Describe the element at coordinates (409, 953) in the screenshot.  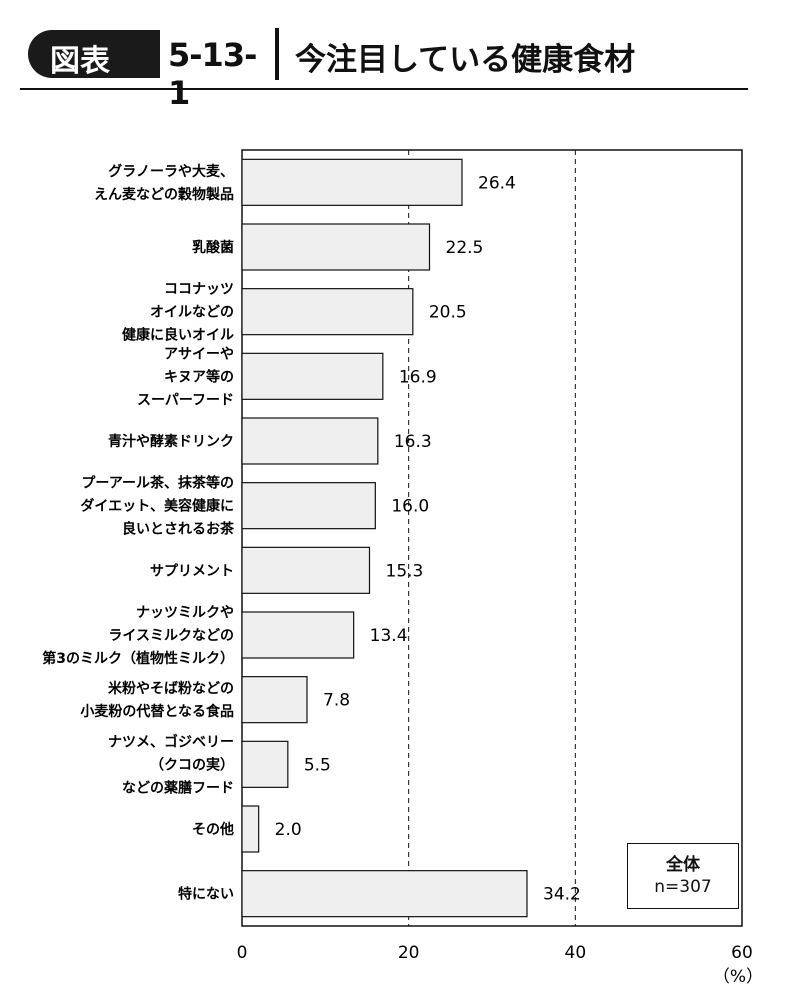
I see `x-tick-label-1: 20` at that location.